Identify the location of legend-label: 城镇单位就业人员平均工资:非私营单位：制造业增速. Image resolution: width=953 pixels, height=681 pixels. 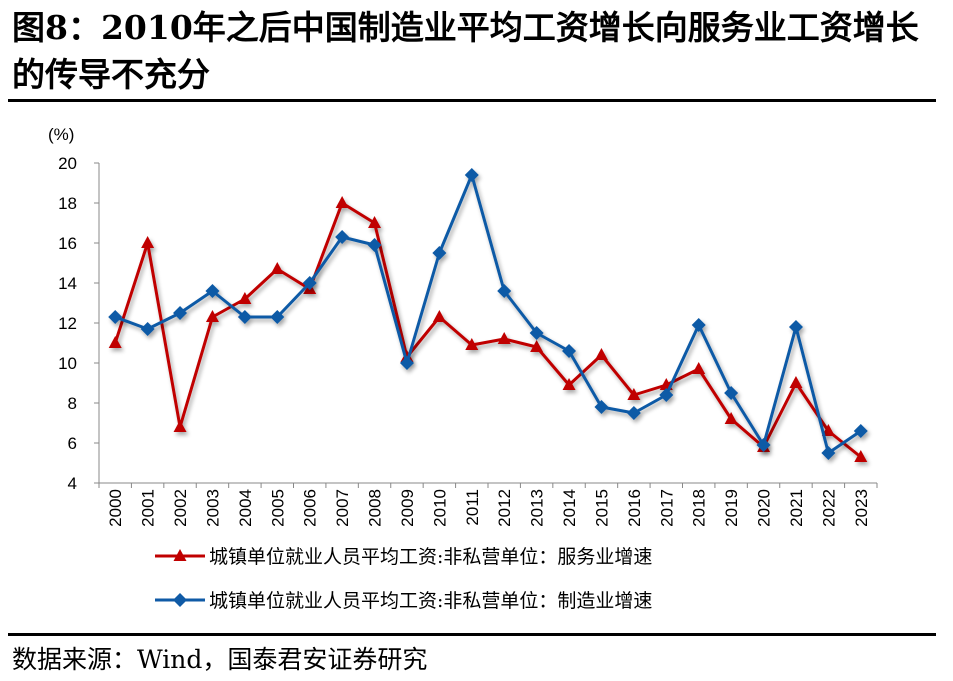
(430, 601).